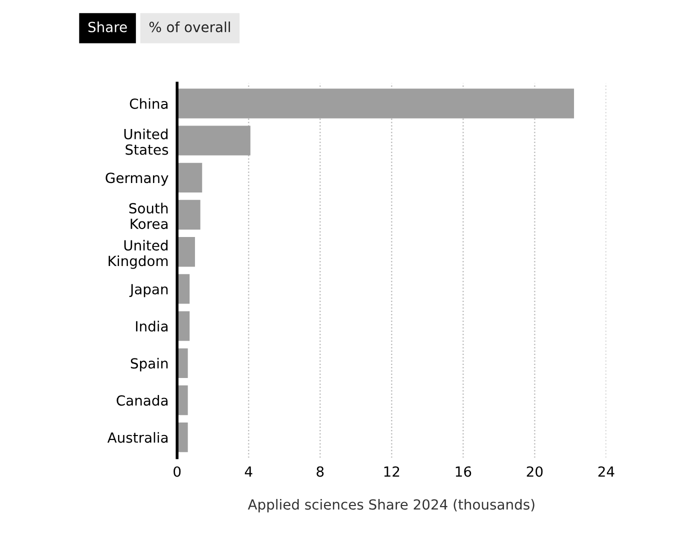 This screenshot has width=700, height=543. I want to click on x-tick-label: 16, so click(464, 471).